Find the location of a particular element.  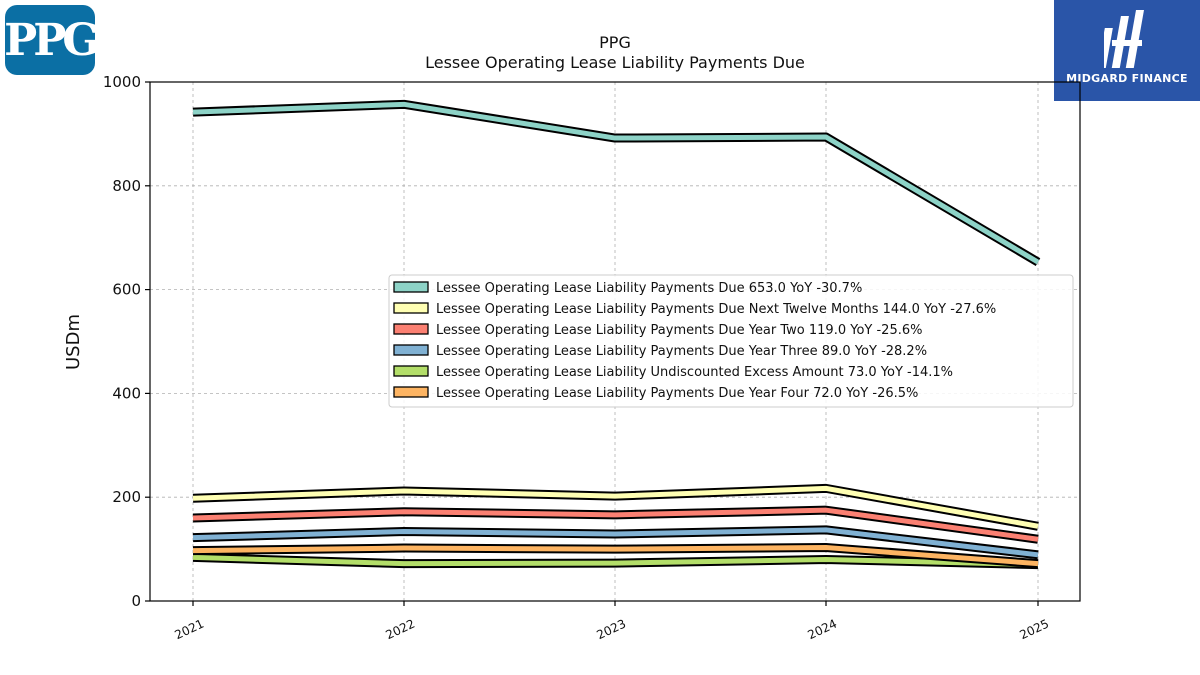

y-tick-label-0: 0 is located at coordinates (136, 601).